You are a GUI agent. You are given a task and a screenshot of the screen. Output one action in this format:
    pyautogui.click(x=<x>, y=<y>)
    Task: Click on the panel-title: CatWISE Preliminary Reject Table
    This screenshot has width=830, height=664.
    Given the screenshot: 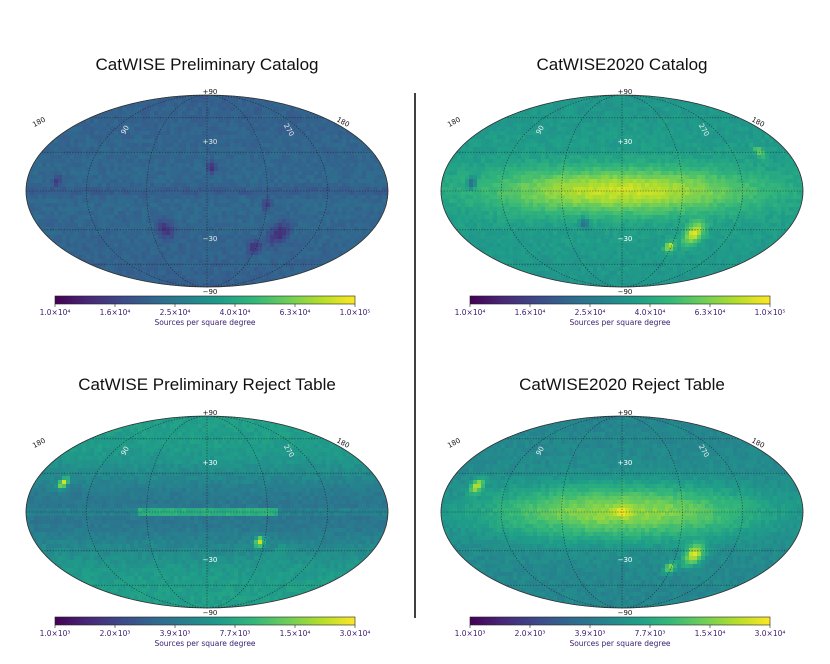 What is the action you would take?
    pyautogui.click(x=207, y=384)
    